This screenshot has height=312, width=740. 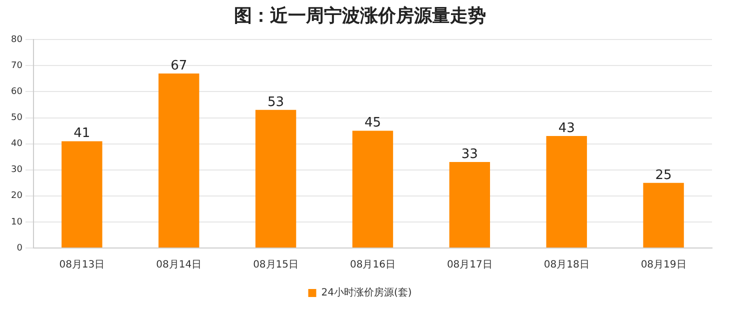 I want to click on x-tick-label: 08月19日, so click(x=663, y=265).